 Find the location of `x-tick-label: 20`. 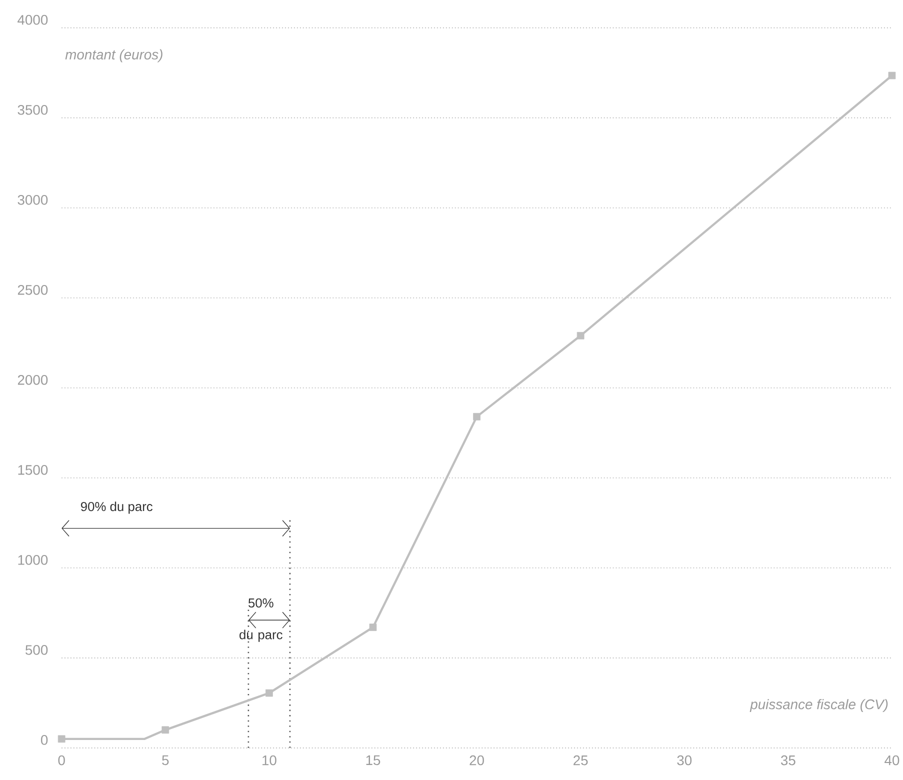

x-tick-label: 20 is located at coordinates (477, 761).